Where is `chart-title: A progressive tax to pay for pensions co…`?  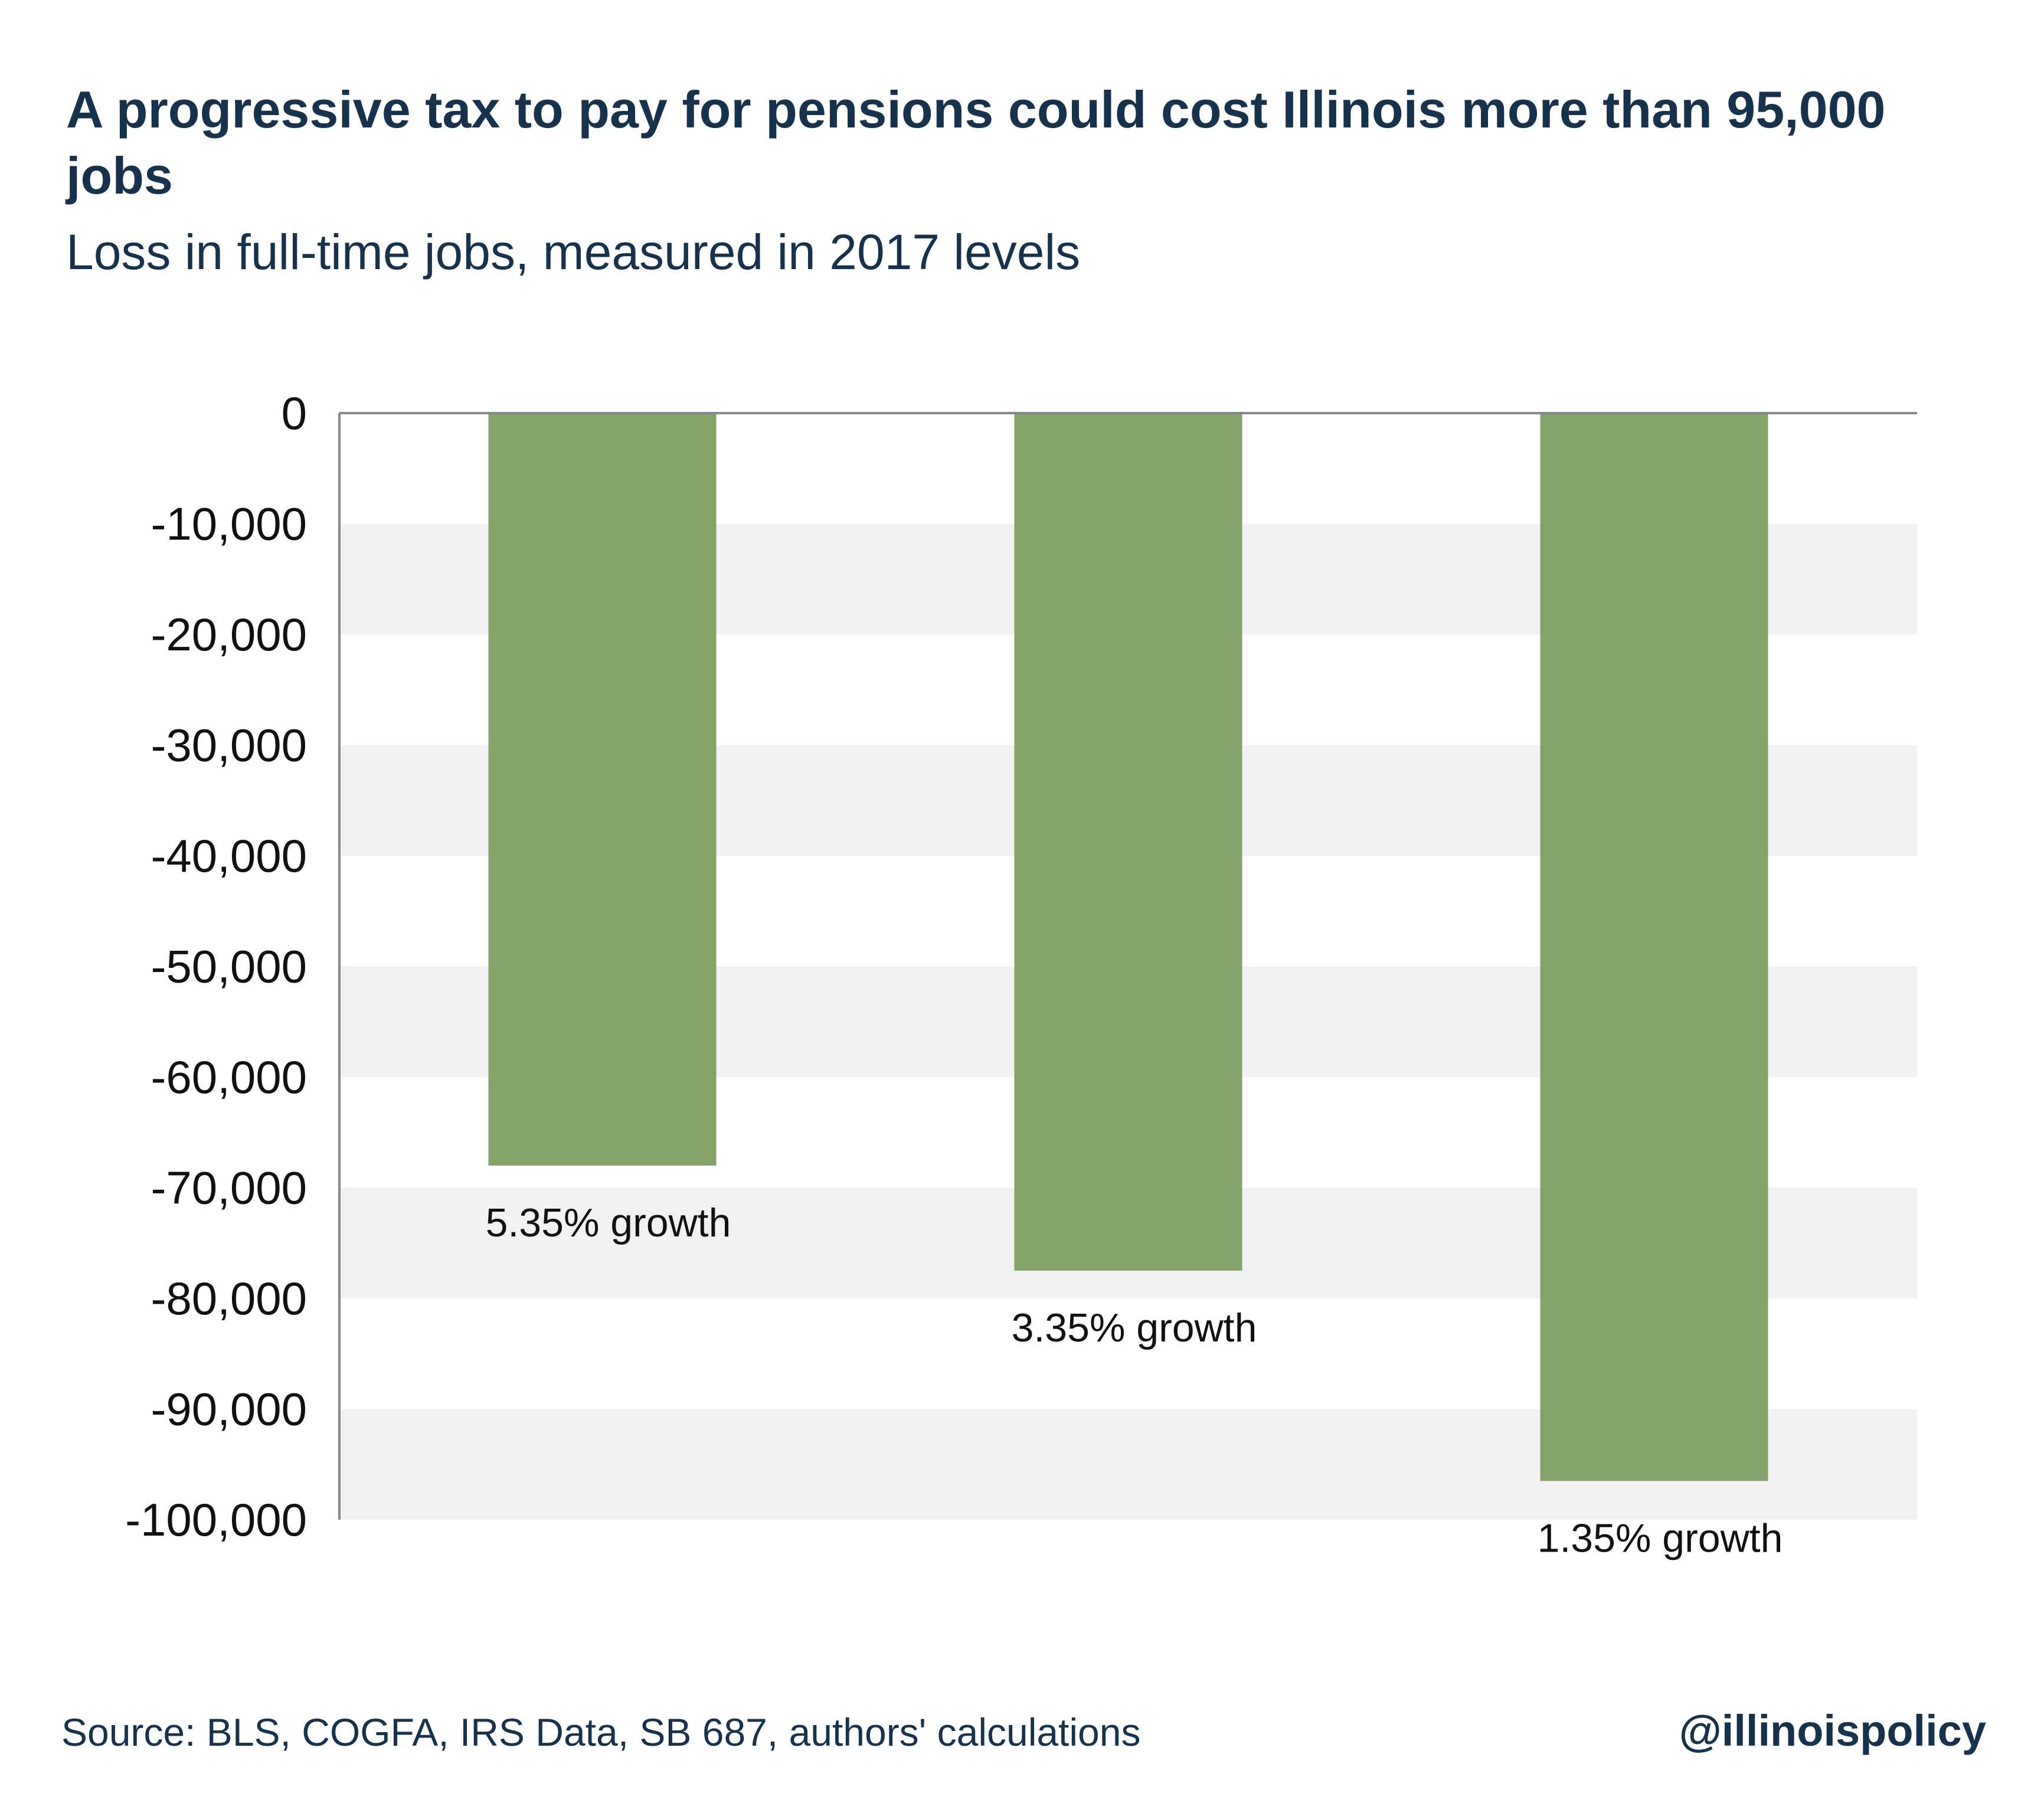
chart-title: A progressive tax to pay for pensions co… is located at coordinates (976, 142).